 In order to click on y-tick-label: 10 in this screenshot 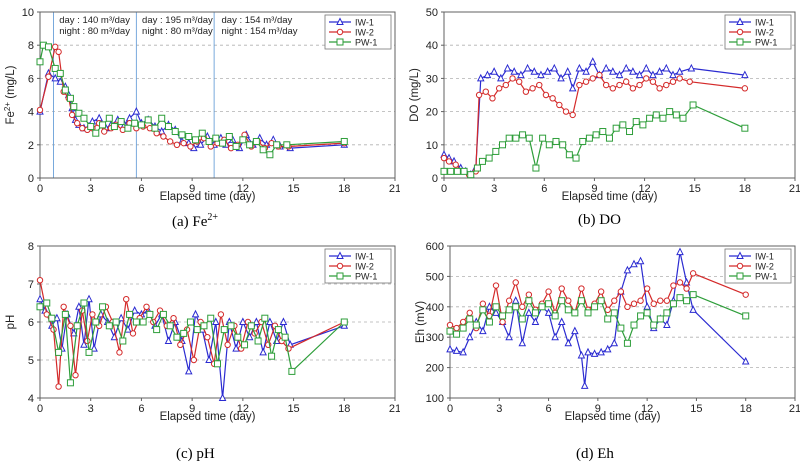, I will do `click(28, 13)`.